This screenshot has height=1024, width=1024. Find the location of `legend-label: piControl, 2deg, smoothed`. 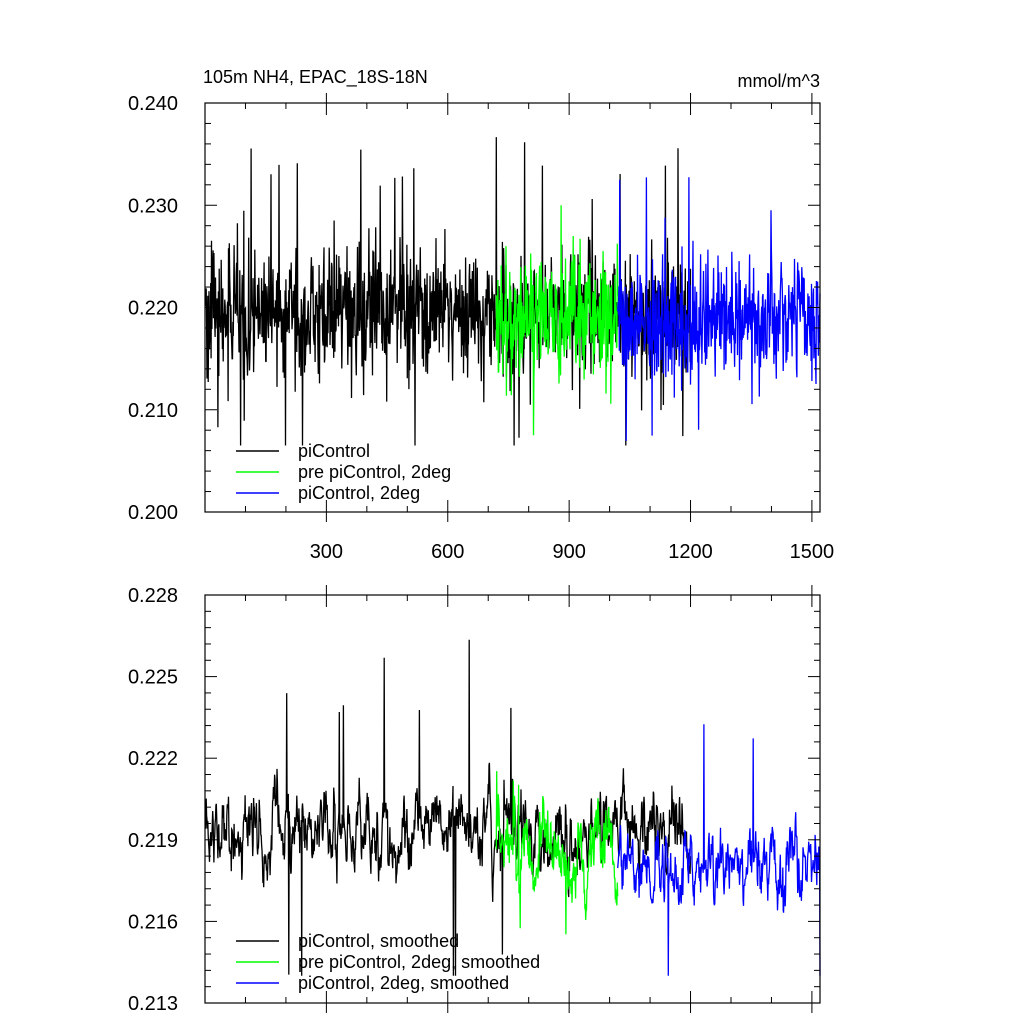

legend-label: piControl, 2deg, smoothed is located at coordinates (403, 983).